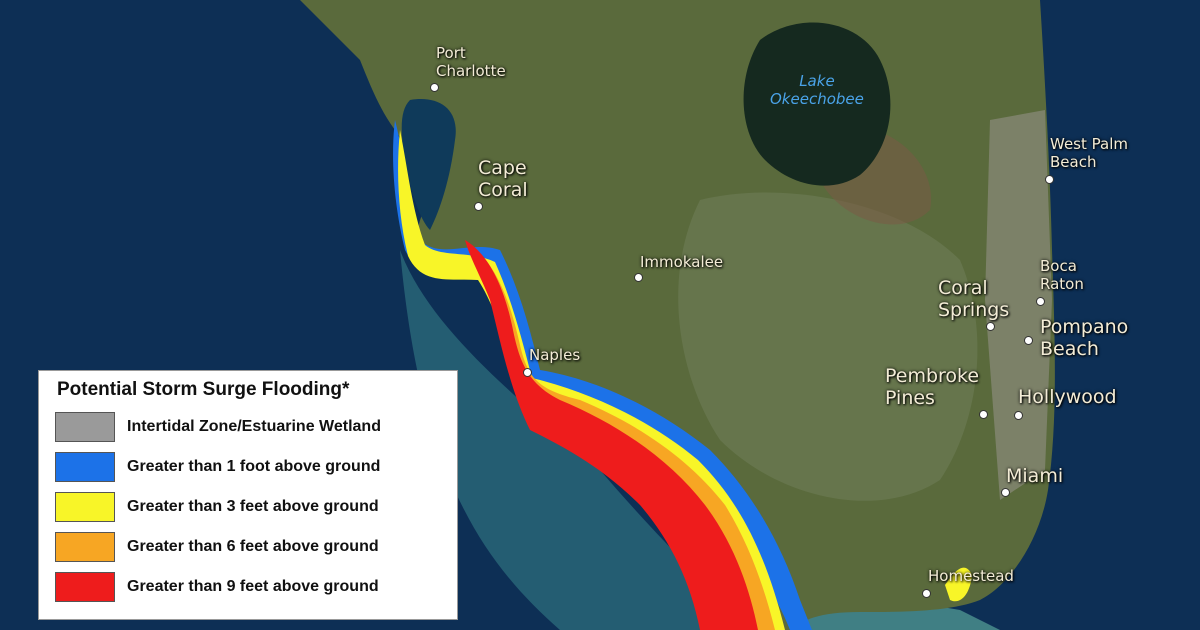  Describe the element at coordinates (203, 389) in the screenshot. I see `legend-title: Potential Storm Surge Flooding*` at that location.